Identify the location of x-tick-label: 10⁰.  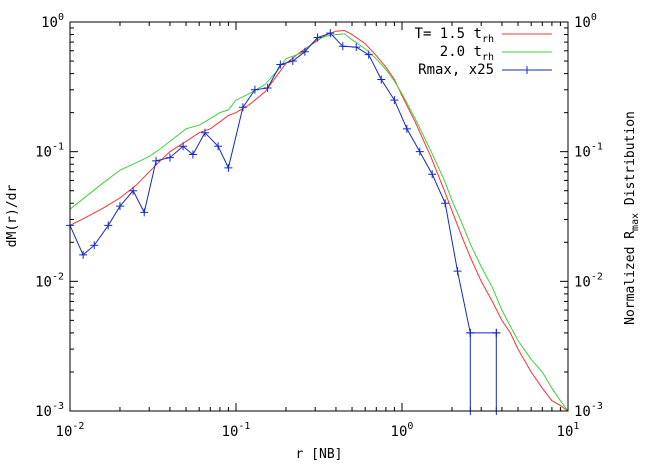
(402, 430).